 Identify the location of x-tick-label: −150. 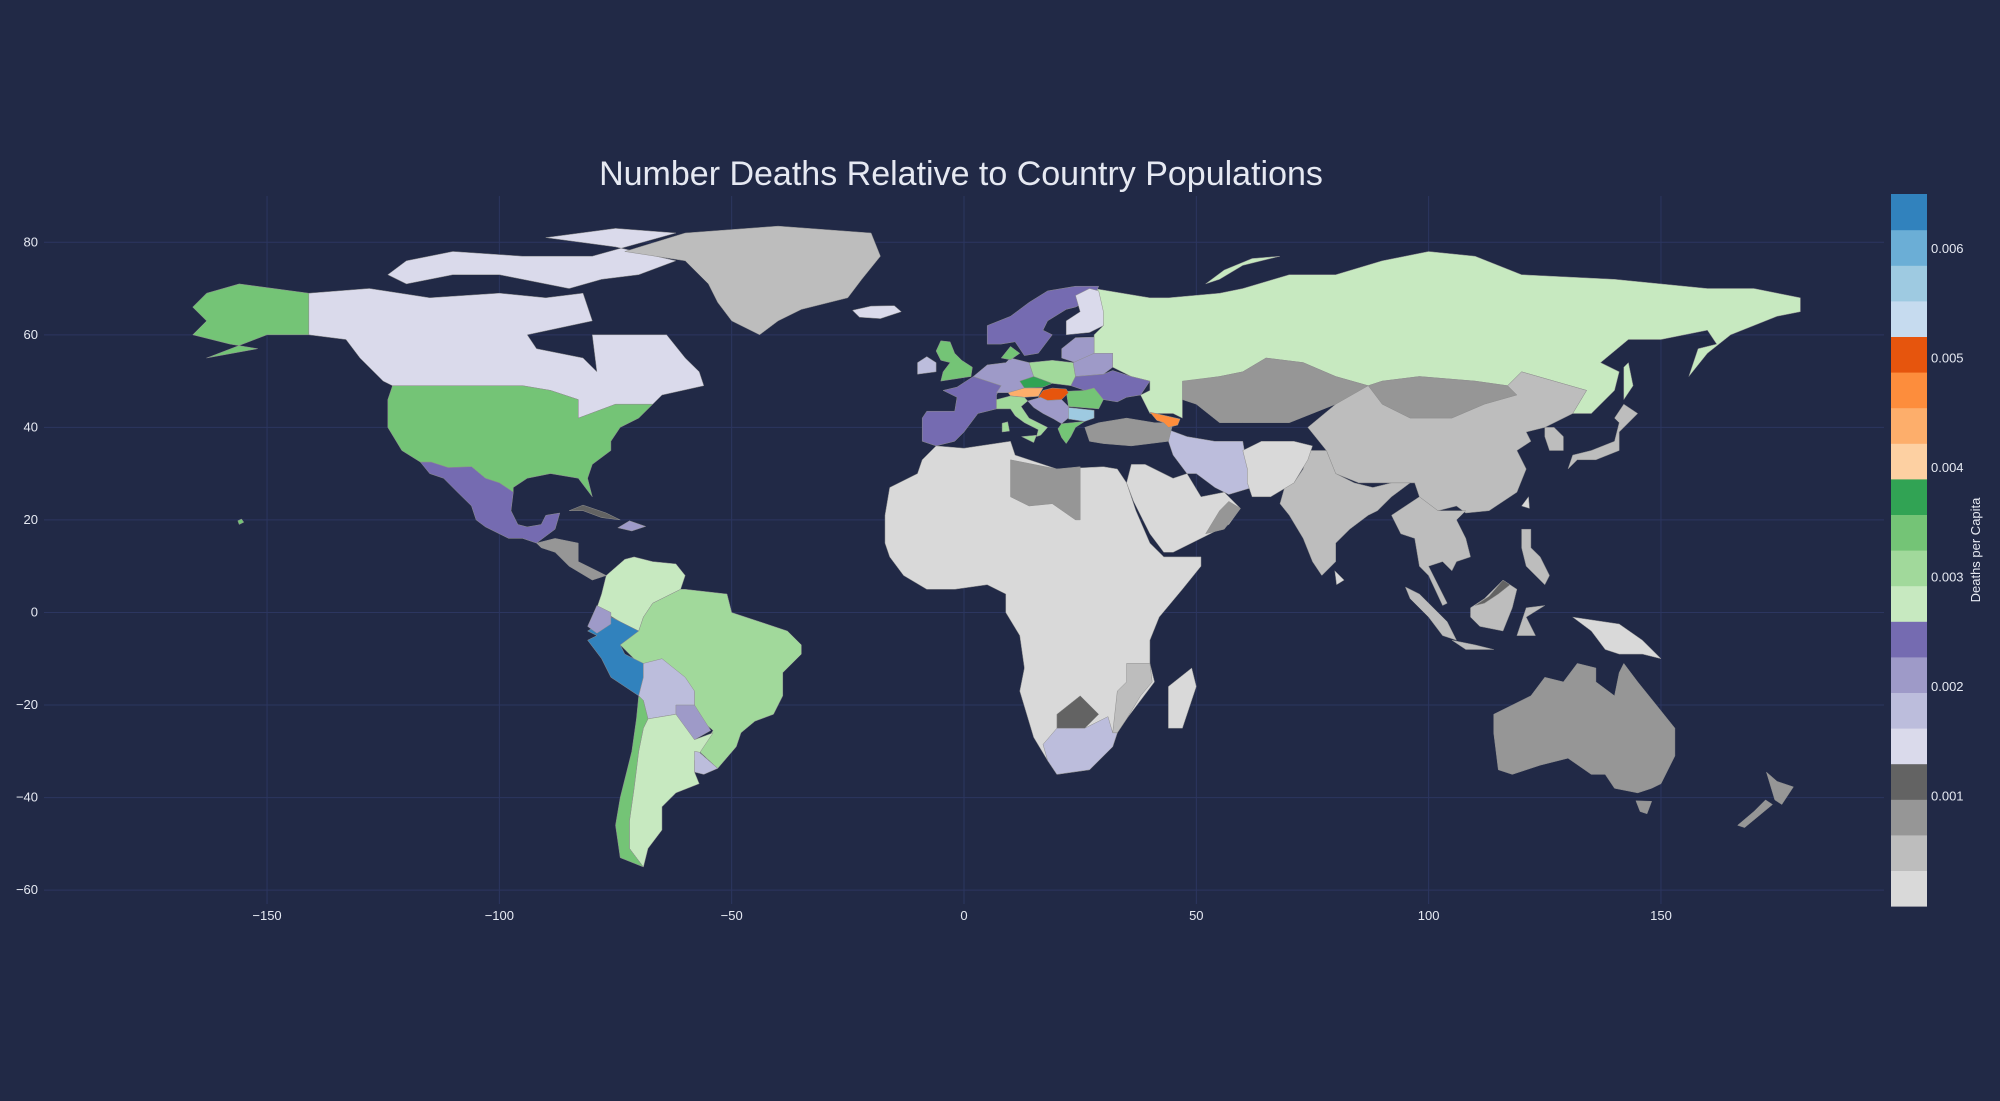
(266, 915).